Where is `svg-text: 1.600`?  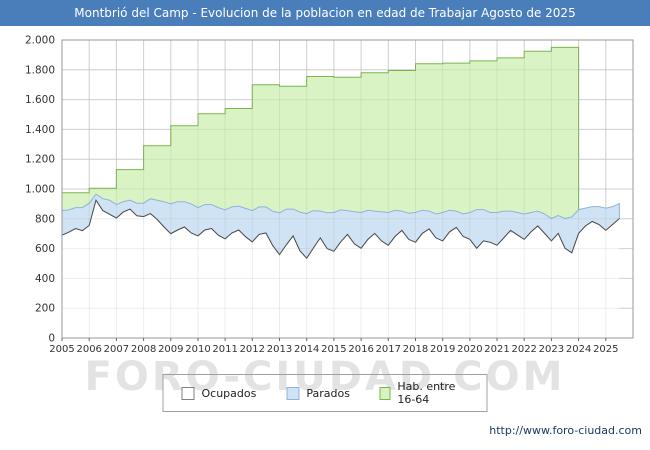 svg-text: 1.600 is located at coordinates (40, 100).